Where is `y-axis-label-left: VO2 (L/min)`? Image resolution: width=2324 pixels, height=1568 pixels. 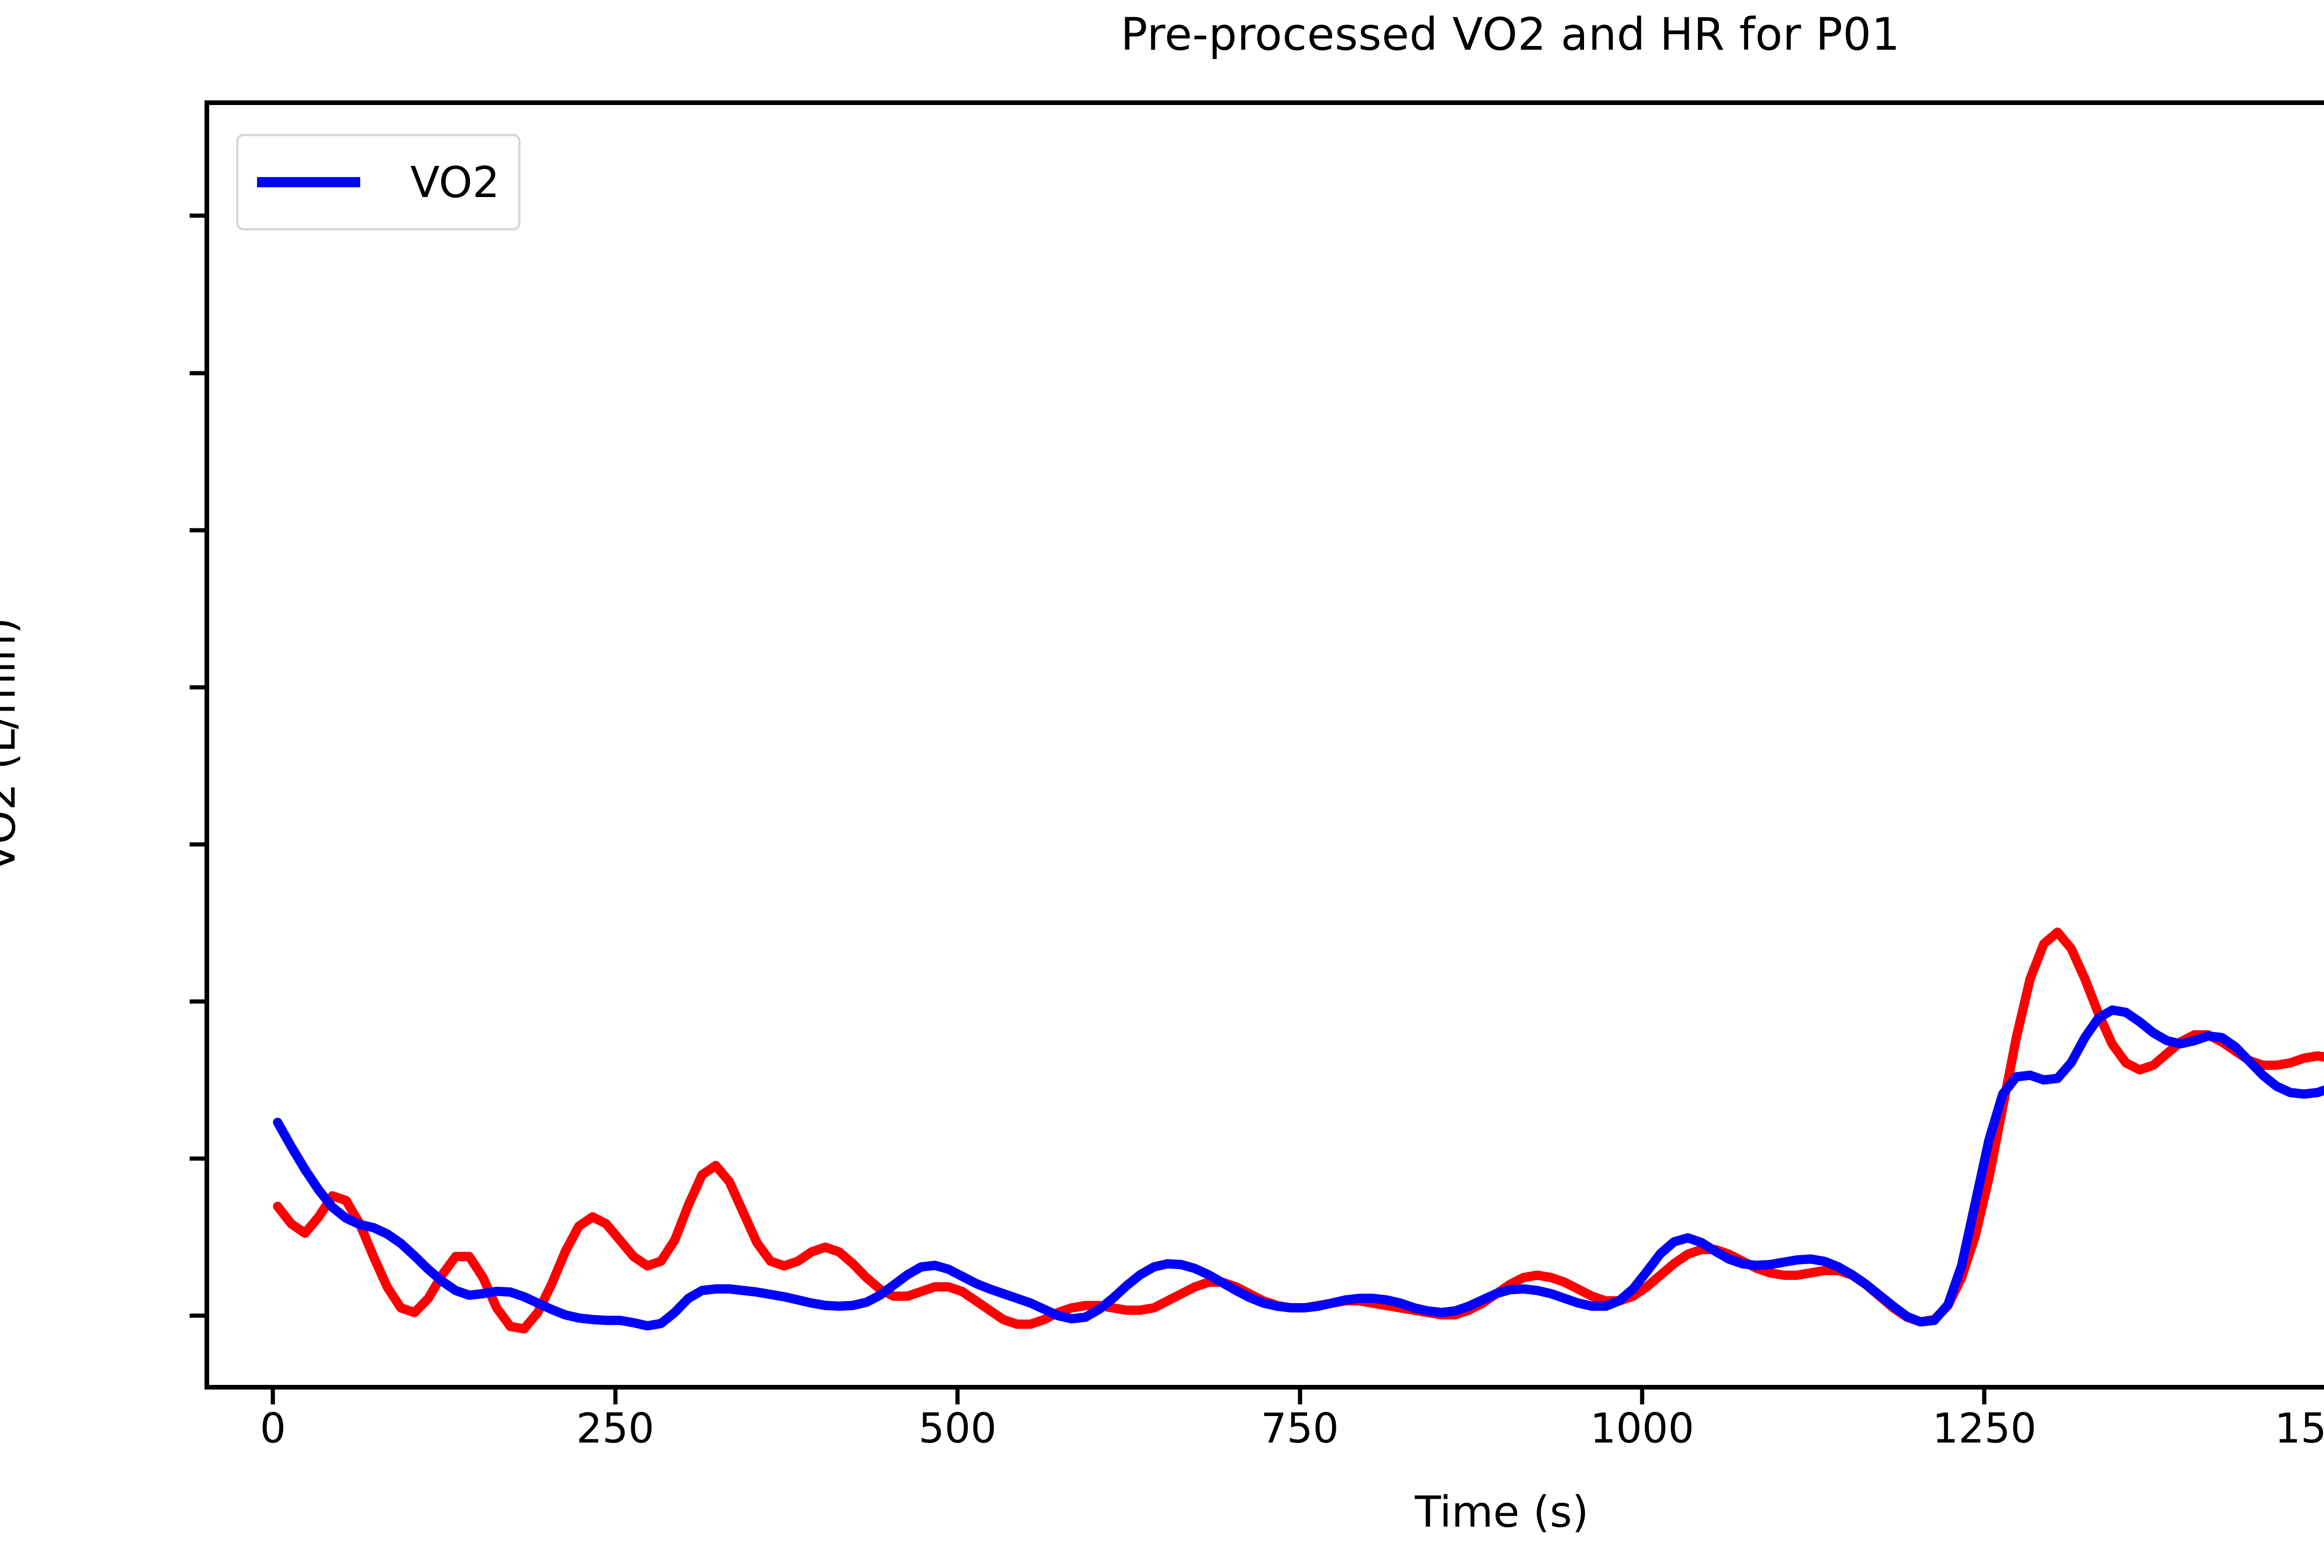
y-axis-label-left: VO2 (L/min) is located at coordinates (12, 745).